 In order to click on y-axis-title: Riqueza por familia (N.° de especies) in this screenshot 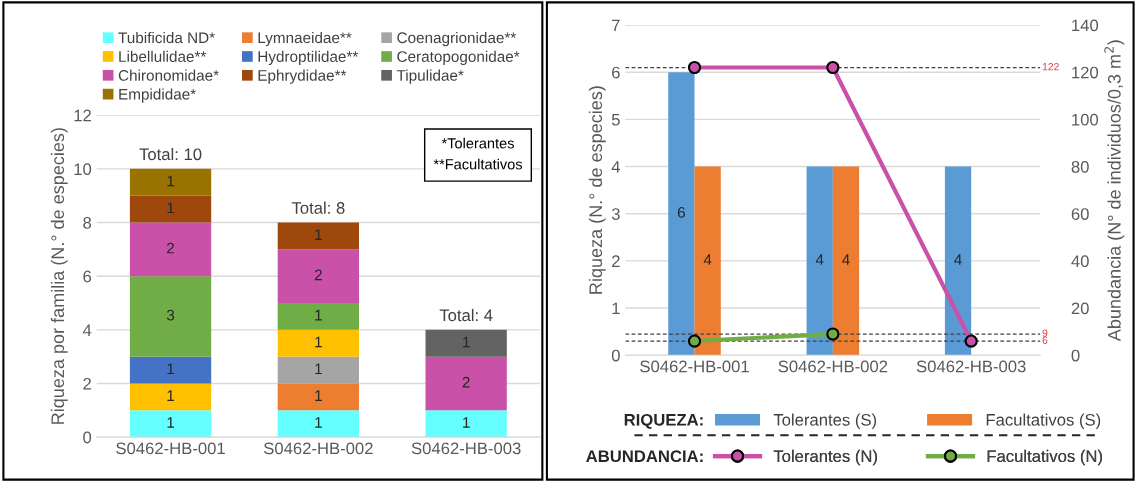, I will do `click(59, 276)`.